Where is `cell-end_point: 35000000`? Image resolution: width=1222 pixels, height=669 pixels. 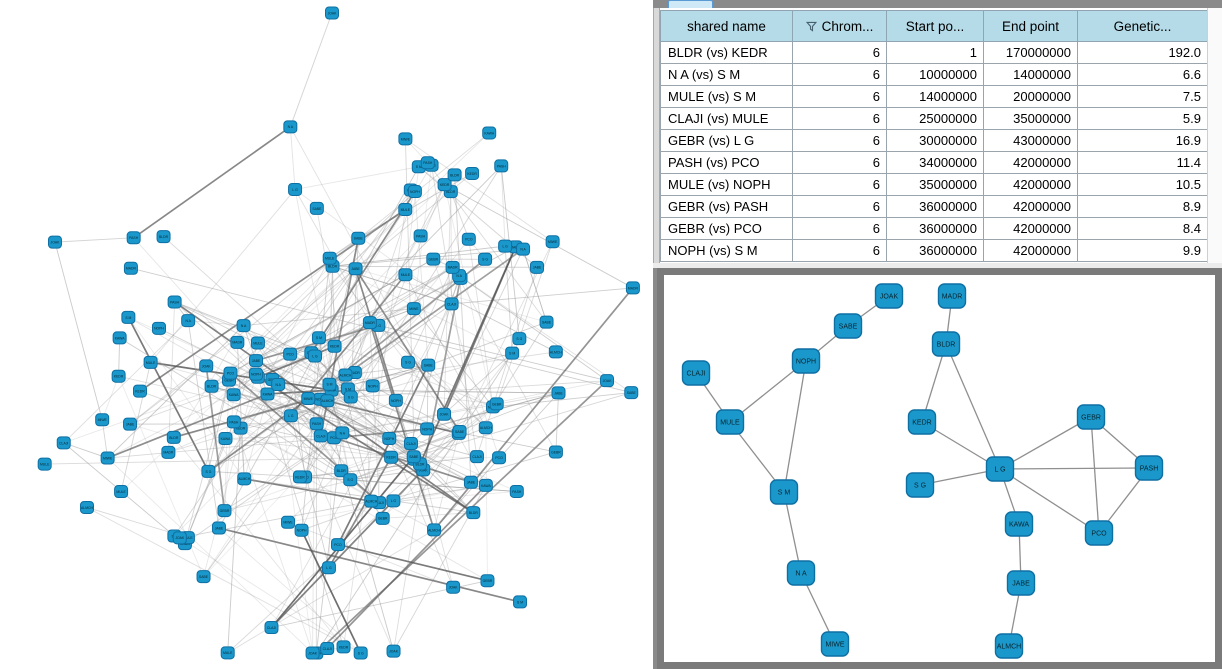
cell-end_point: 35000000 is located at coordinates (1030, 118).